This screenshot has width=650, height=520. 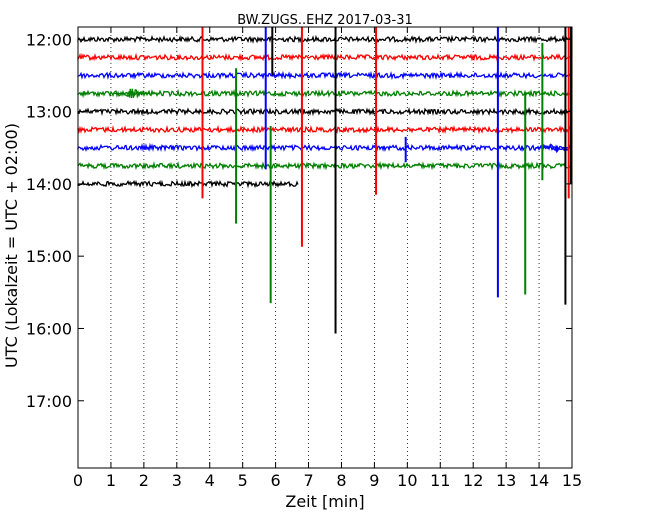 What do you see at coordinates (341, 480) in the screenshot?
I see `x-tick-label: 8` at bounding box center [341, 480].